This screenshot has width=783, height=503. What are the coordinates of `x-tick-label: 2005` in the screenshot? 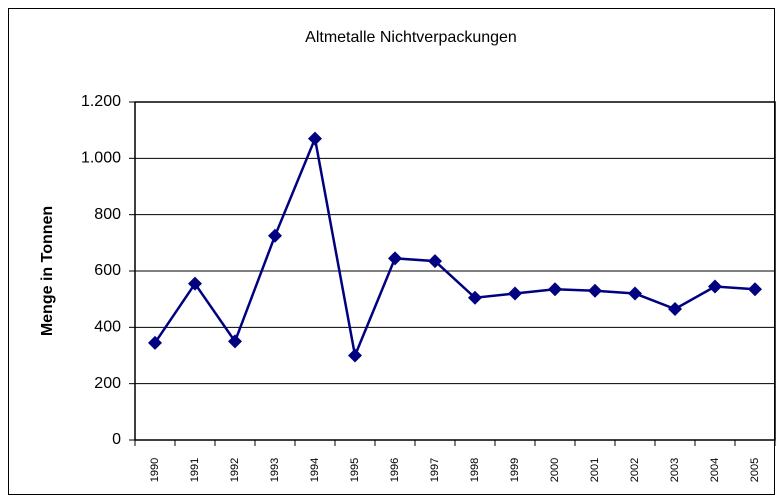 It's located at (755, 470).